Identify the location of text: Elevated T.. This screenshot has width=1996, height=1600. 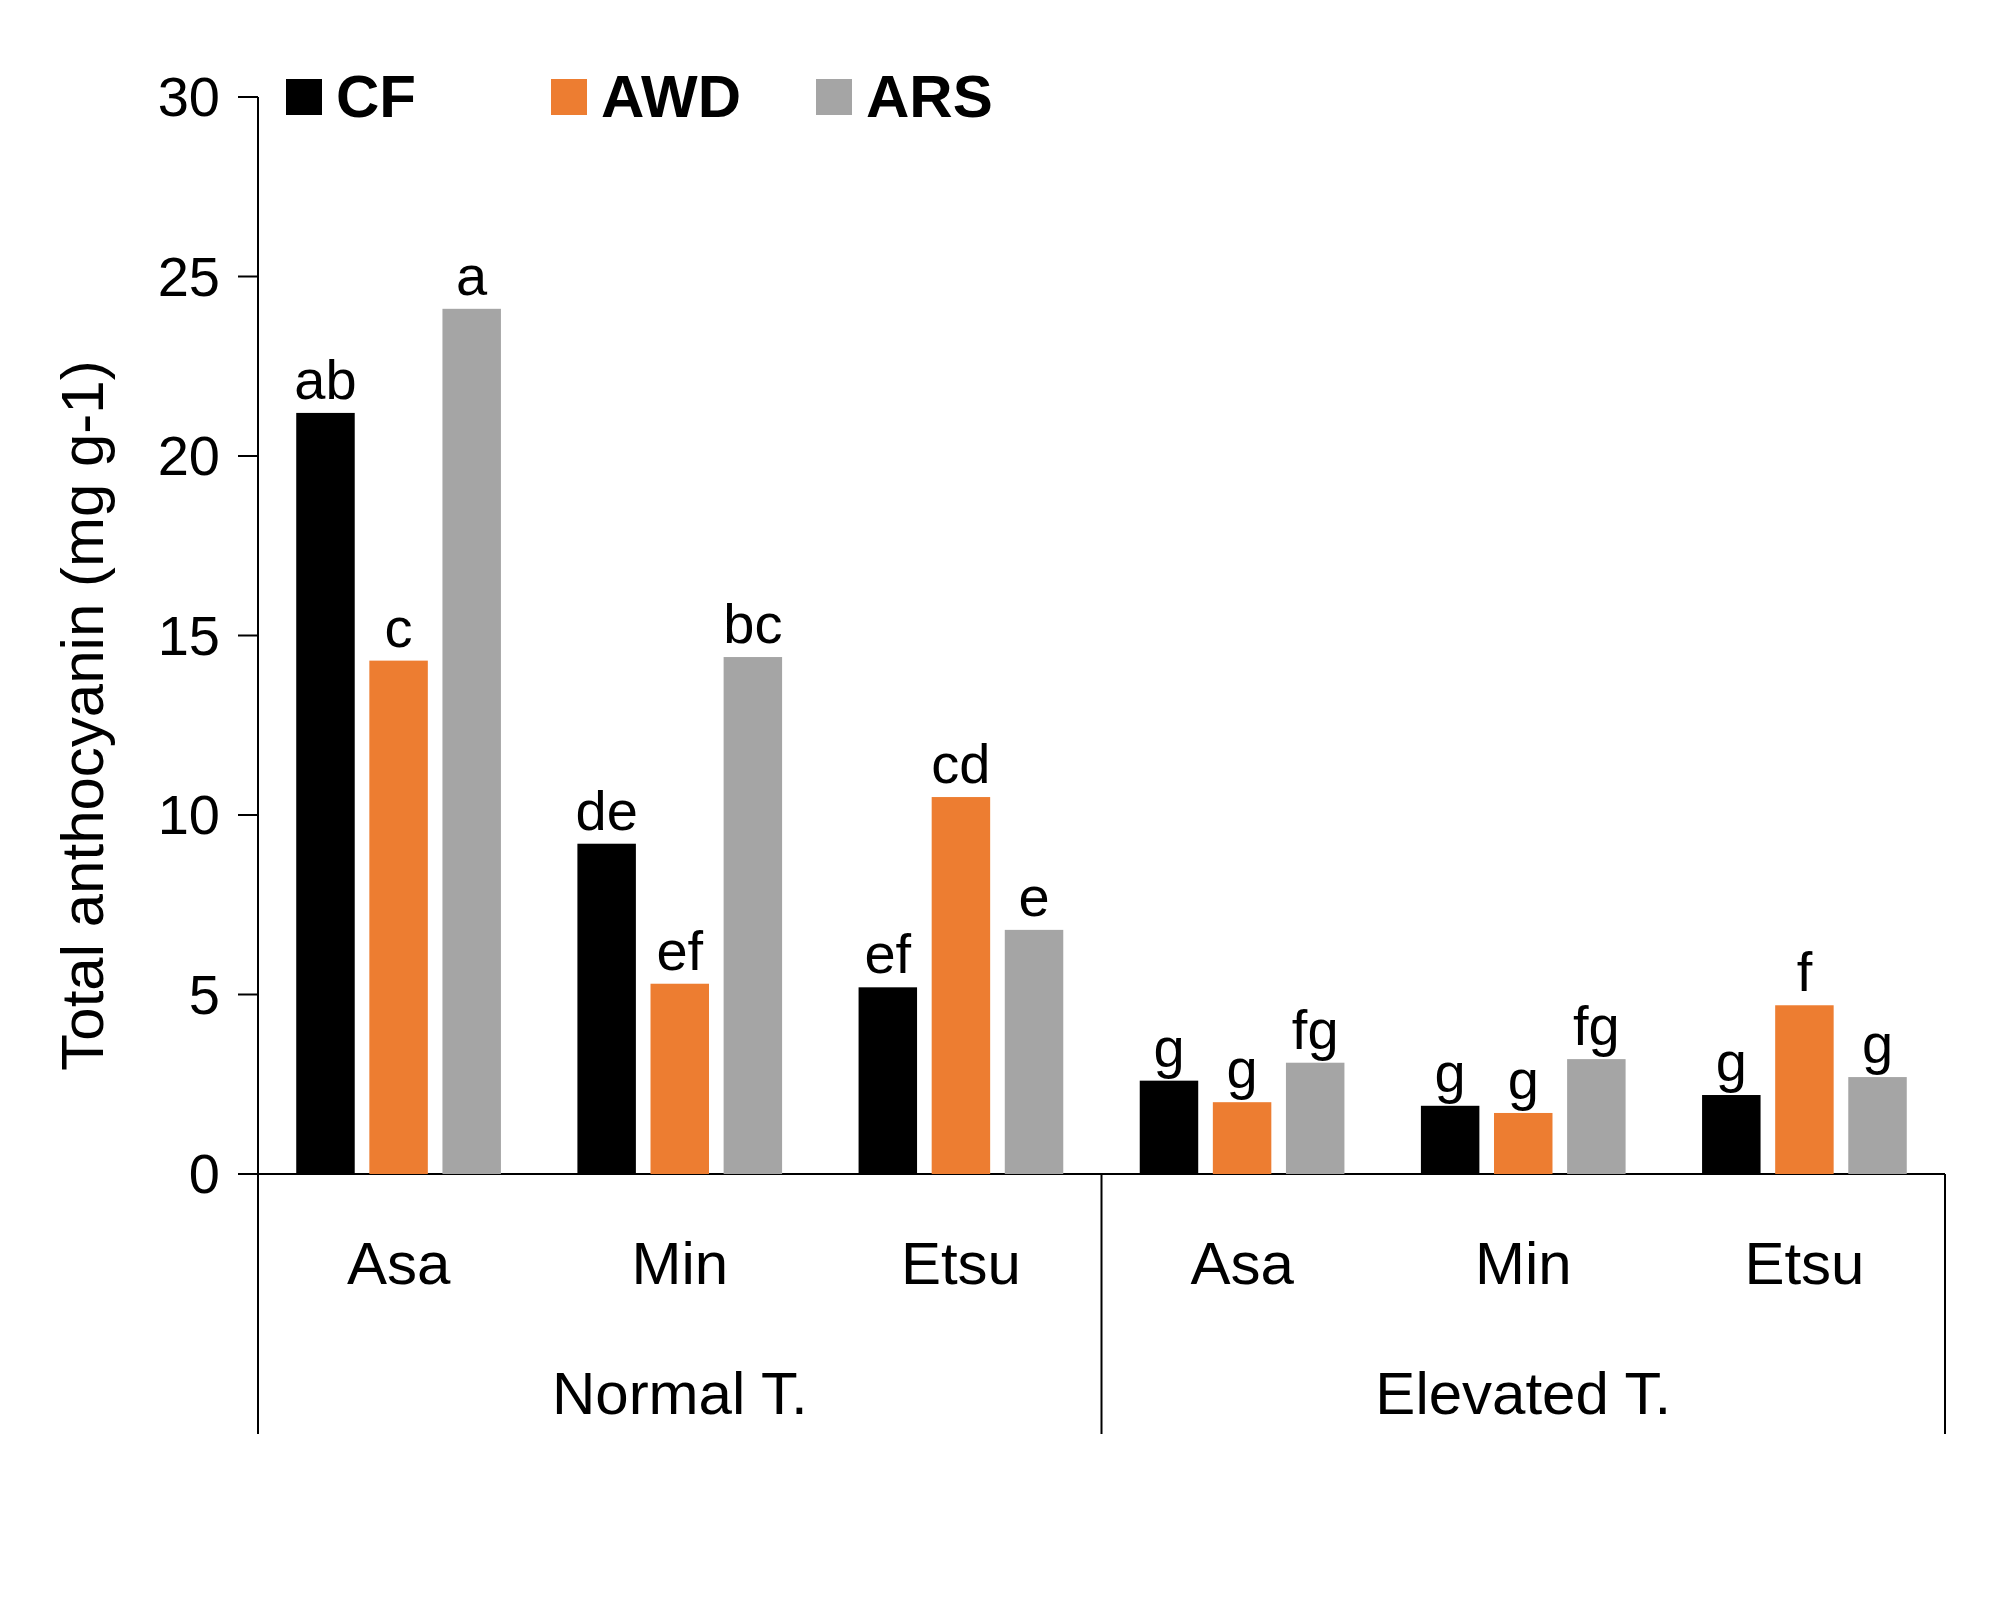
(1523, 1393).